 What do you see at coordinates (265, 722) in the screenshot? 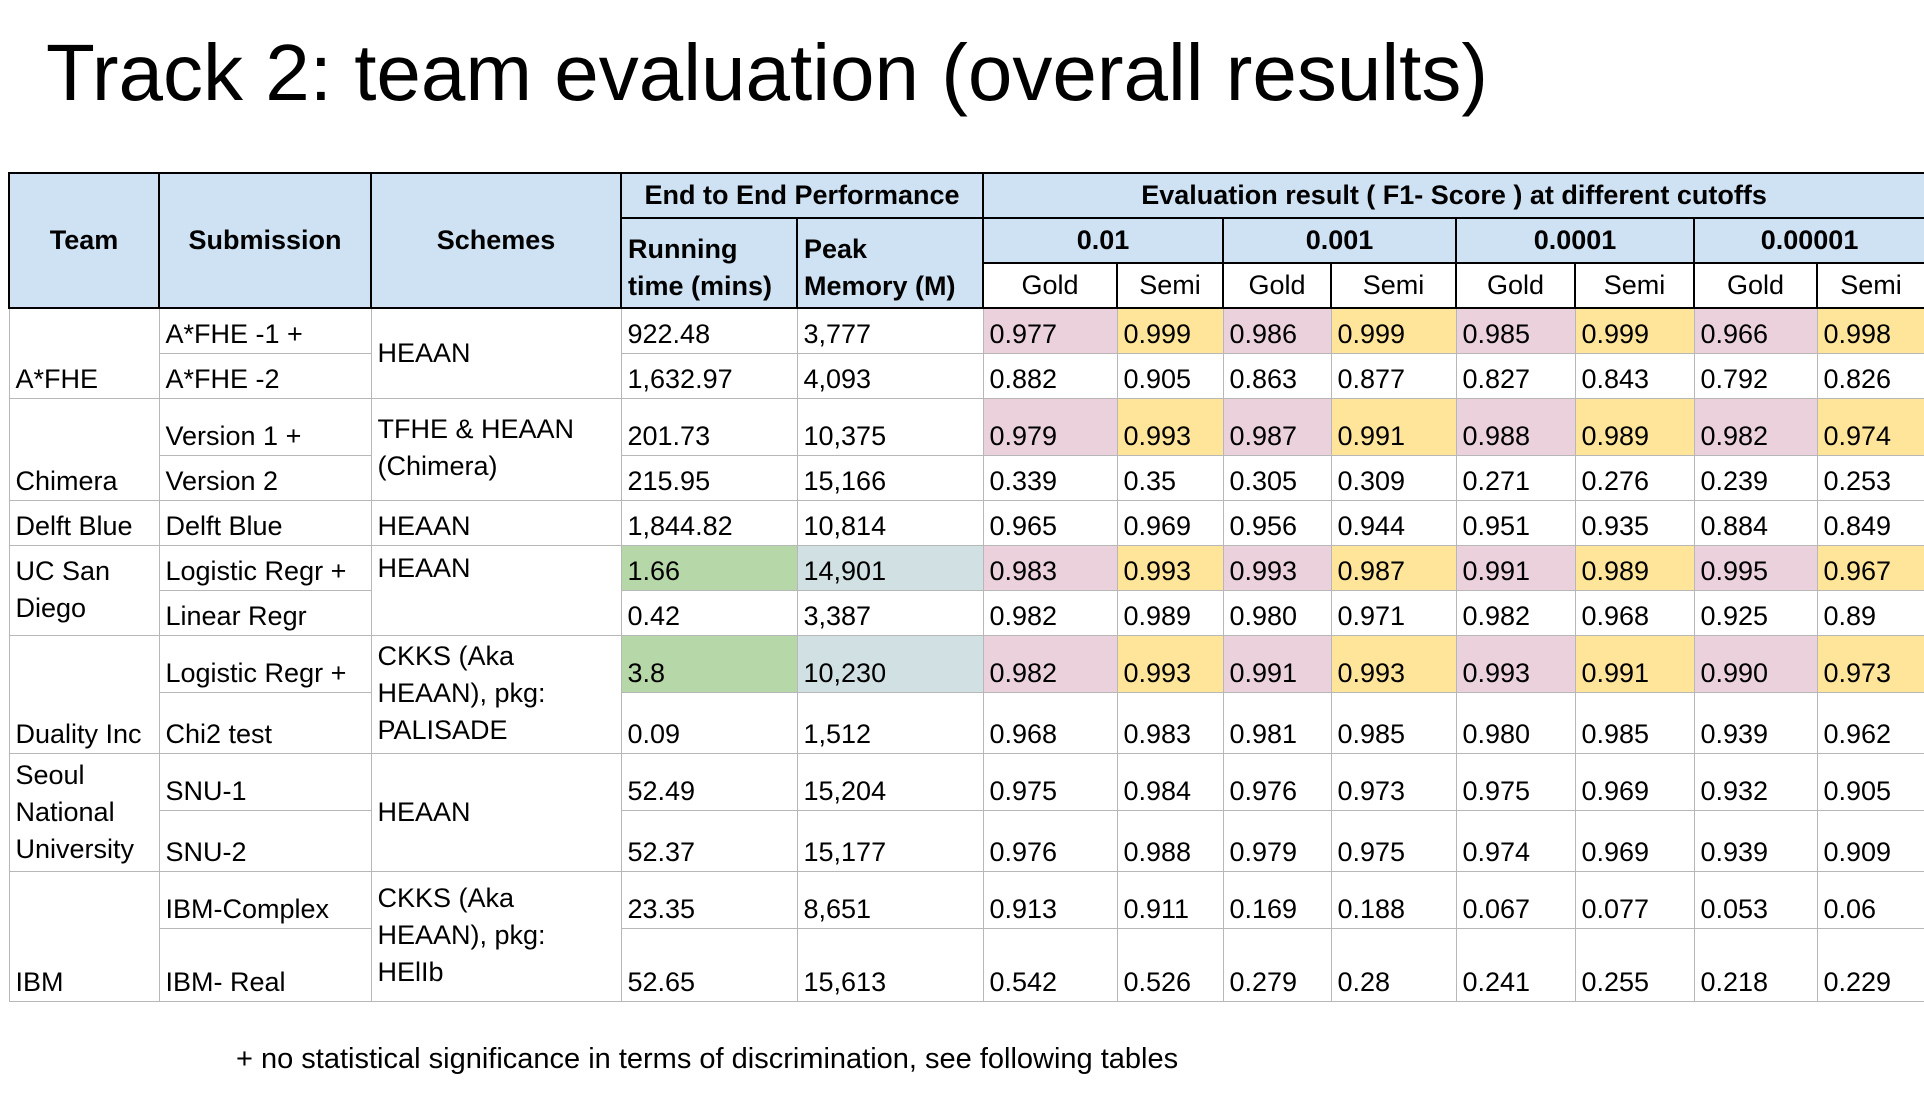
I see `submission-name: Chi2 test` at bounding box center [265, 722].